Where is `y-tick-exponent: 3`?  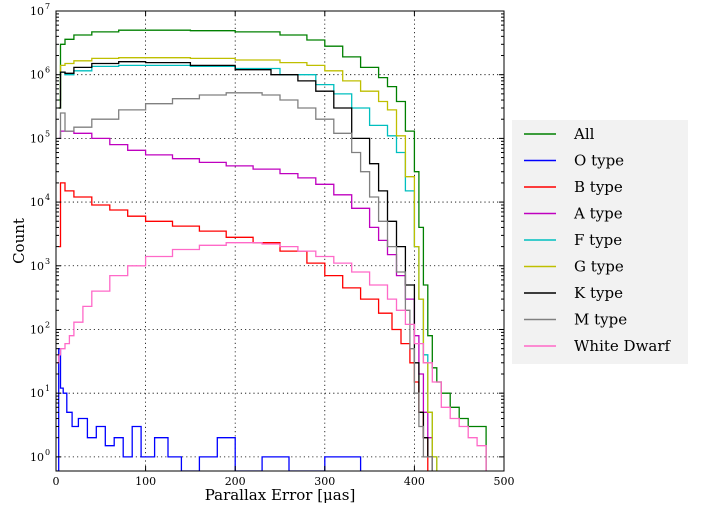
y-tick-exponent: 3 is located at coordinates (47, 261).